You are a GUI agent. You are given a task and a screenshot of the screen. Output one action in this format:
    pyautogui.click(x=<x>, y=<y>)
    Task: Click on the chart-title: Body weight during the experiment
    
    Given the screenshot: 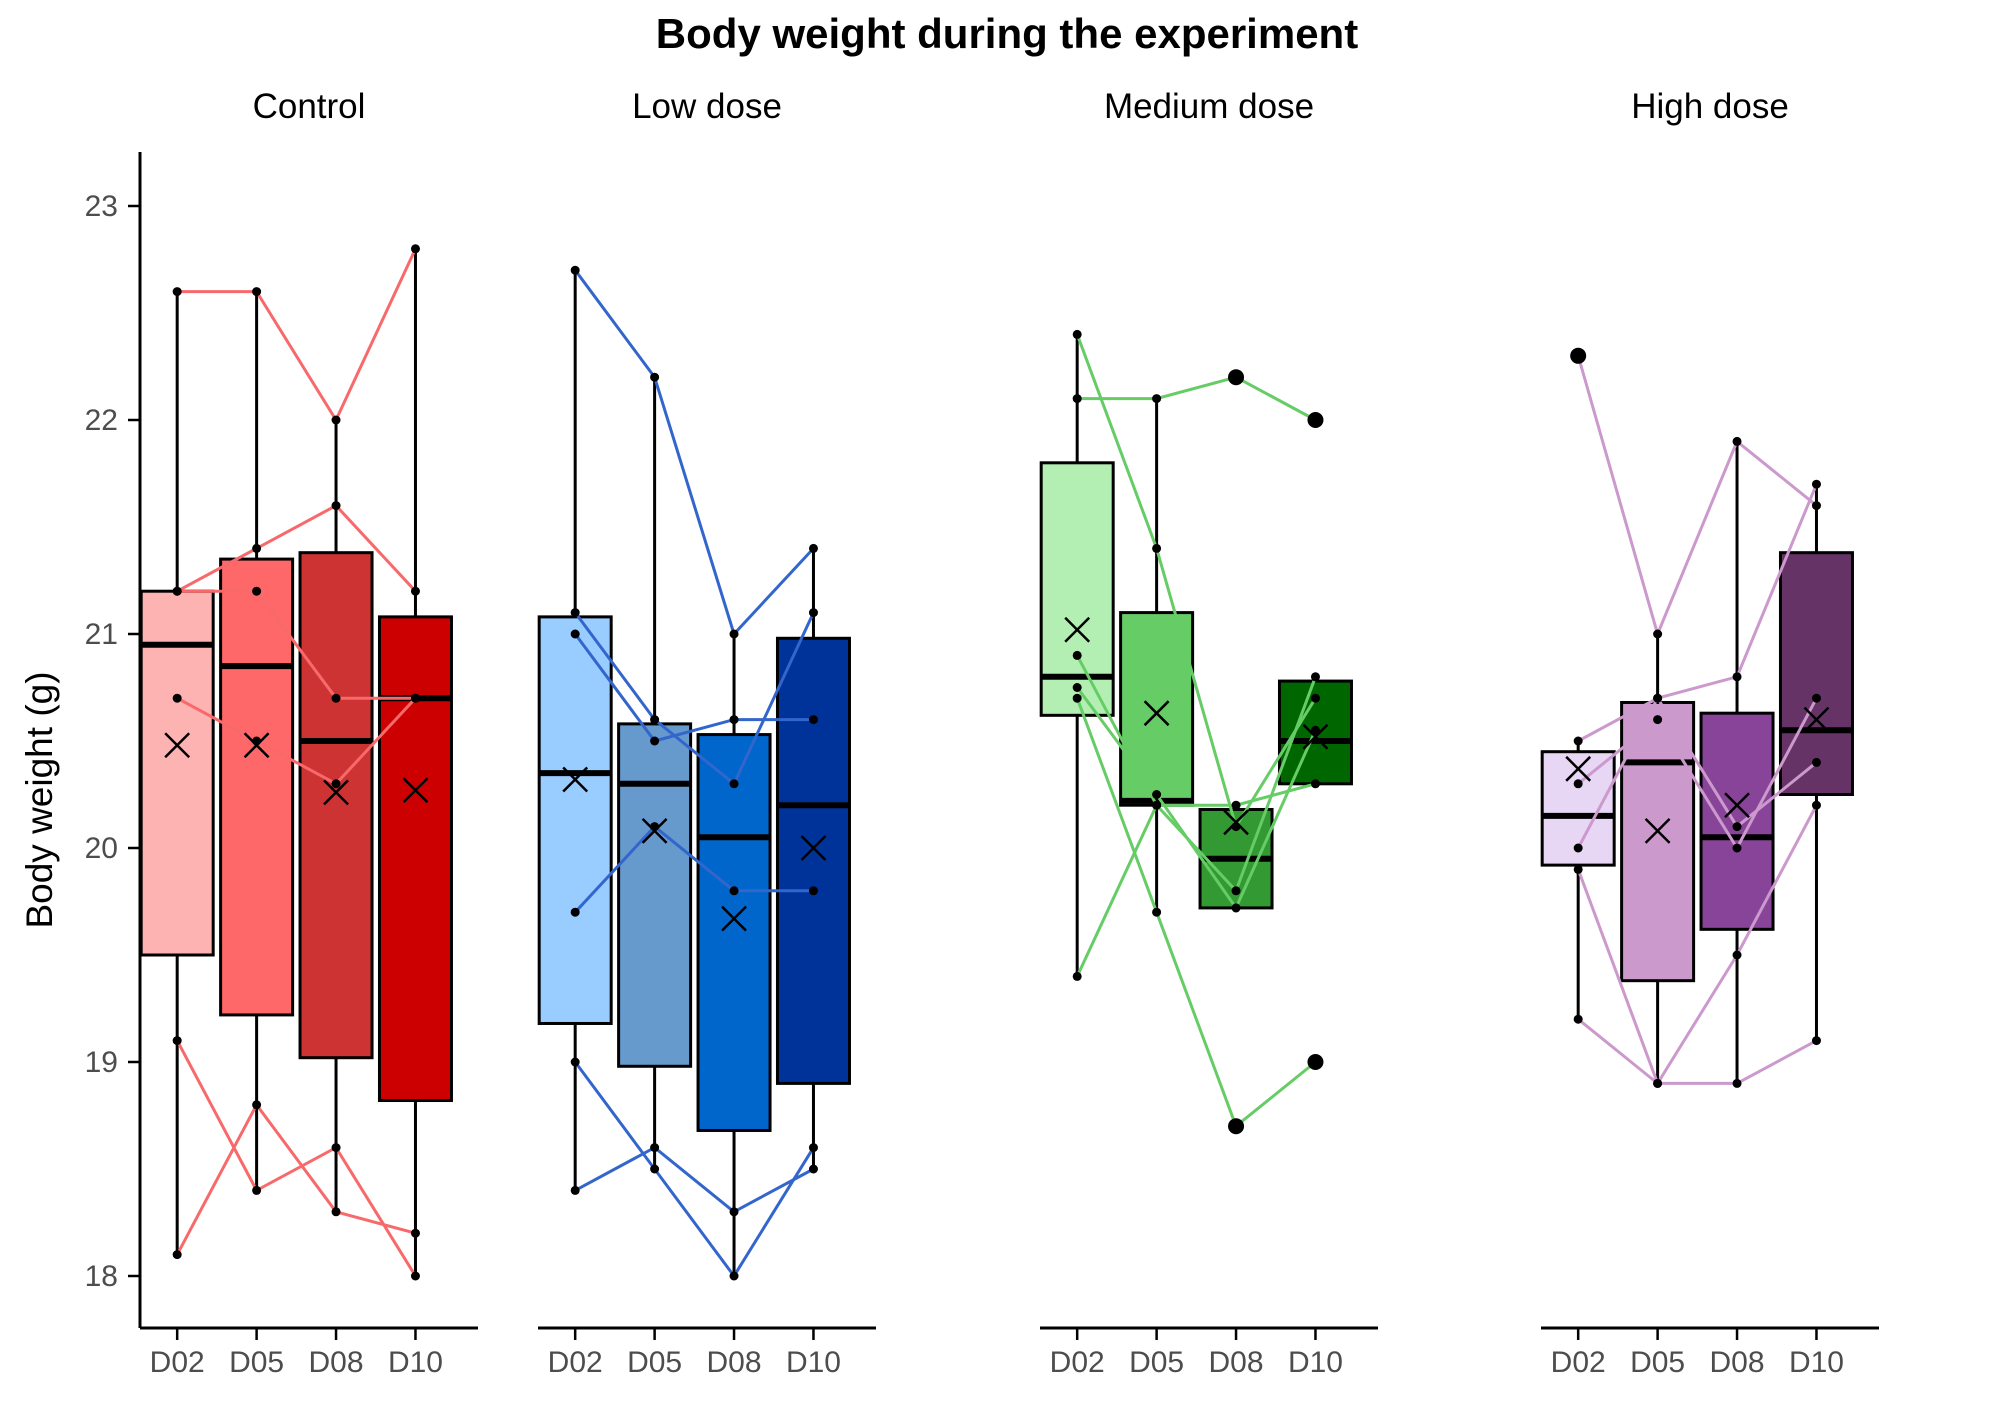 What is the action you would take?
    pyautogui.click(x=1007, y=33)
    